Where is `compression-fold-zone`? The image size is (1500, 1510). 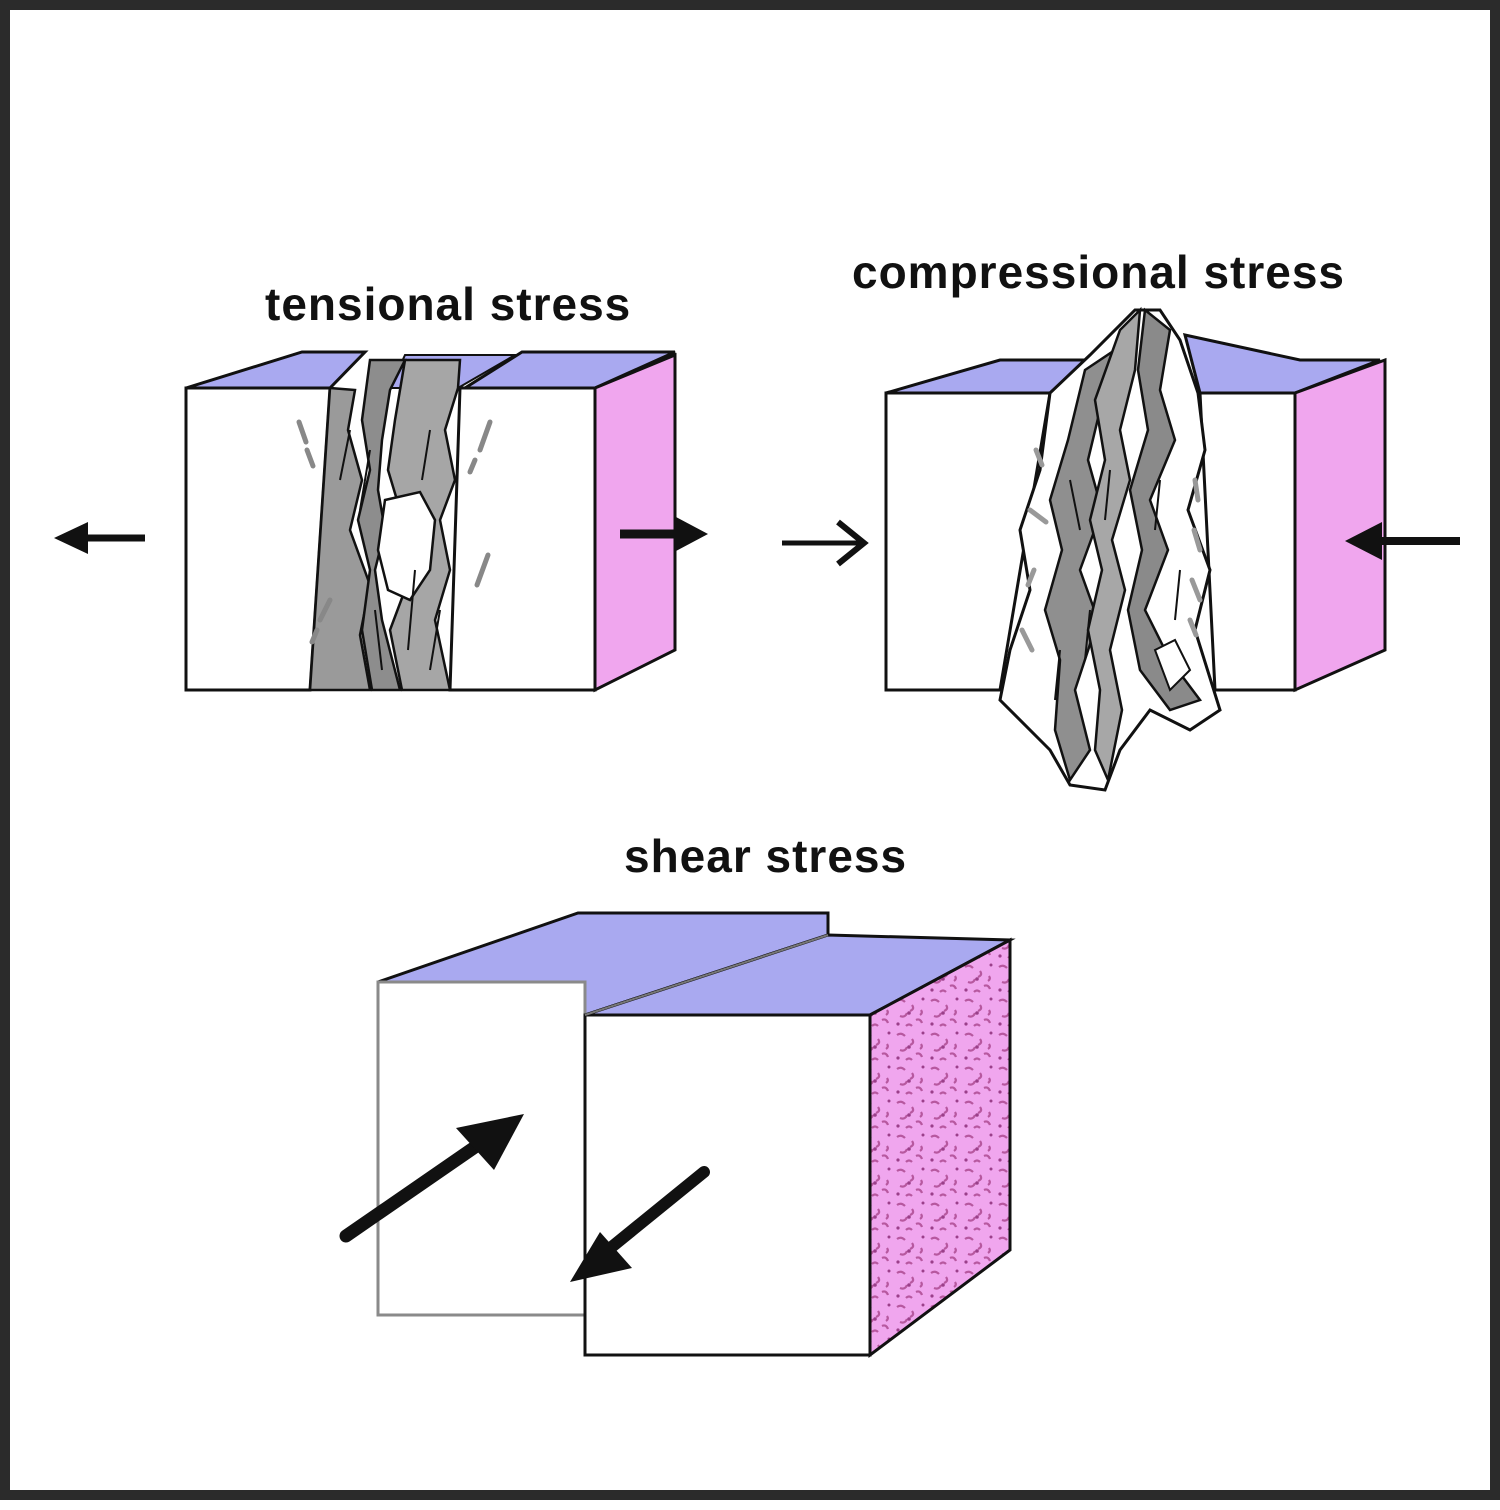
compression-fold-zone is located at coordinates (1110, 549).